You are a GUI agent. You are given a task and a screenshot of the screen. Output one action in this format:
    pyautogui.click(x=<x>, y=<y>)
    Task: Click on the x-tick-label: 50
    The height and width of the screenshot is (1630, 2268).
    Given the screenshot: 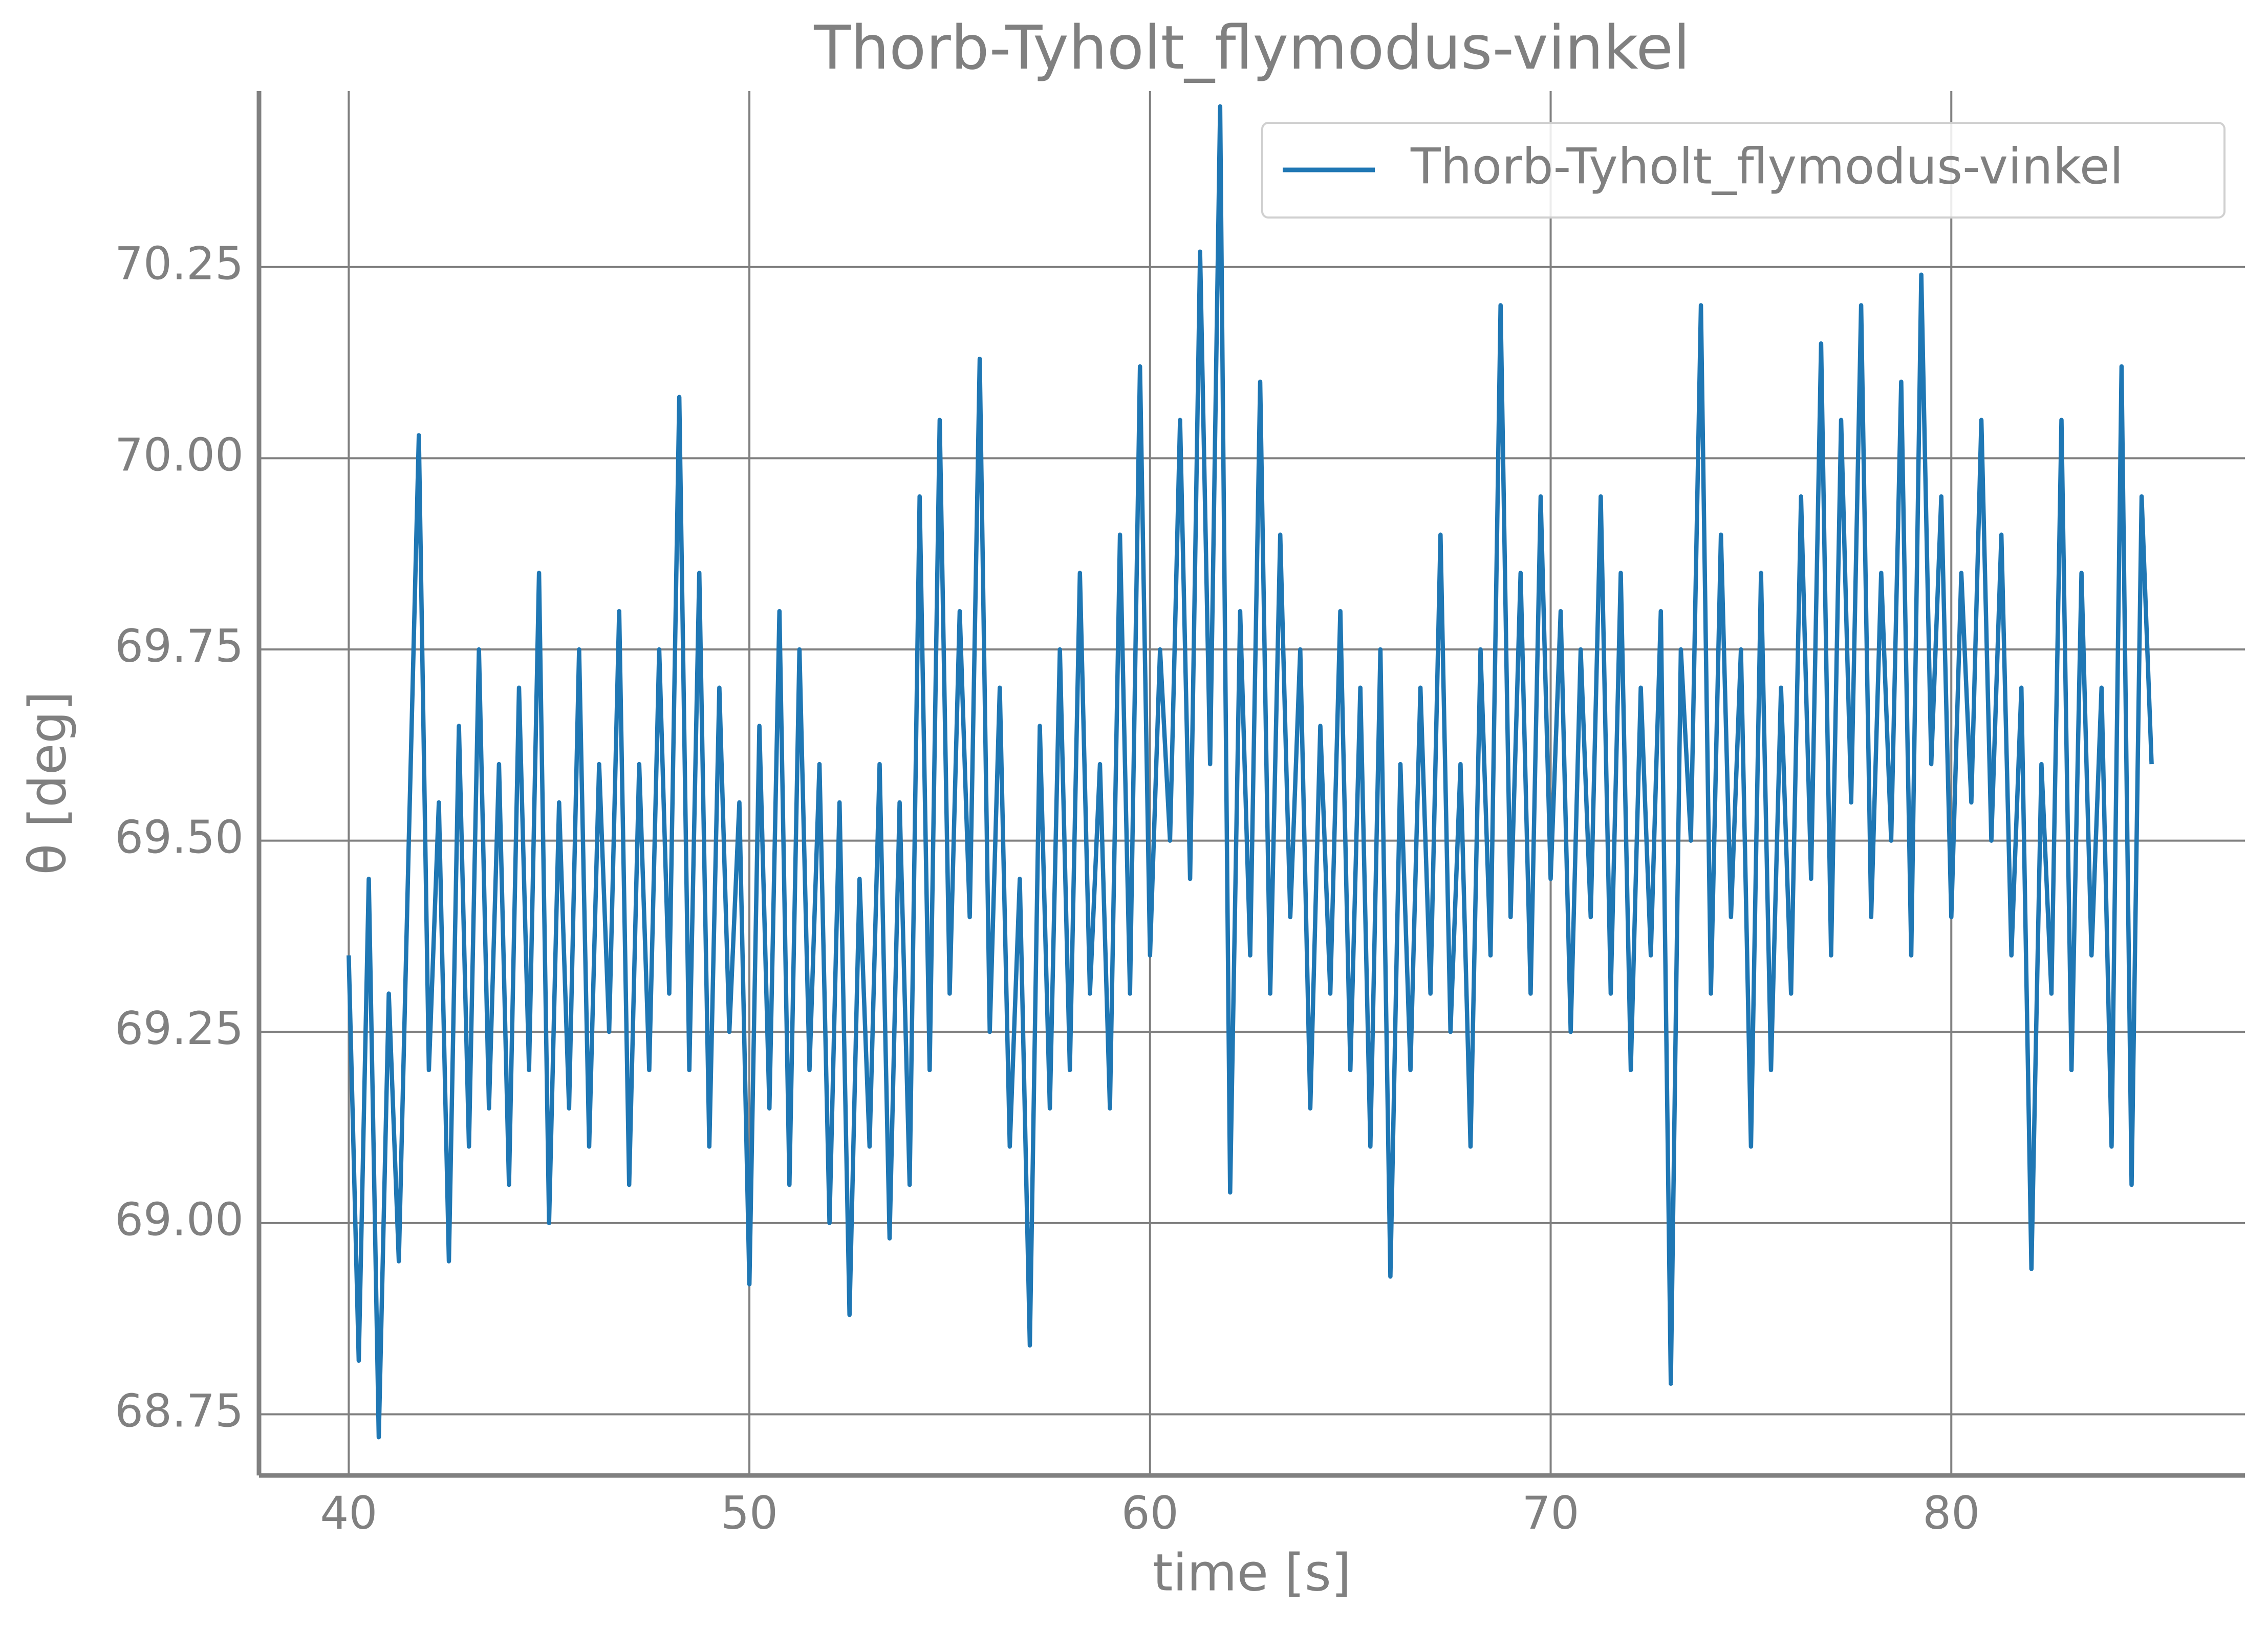 What is the action you would take?
    pyautogui.click(x=749, y=1513)
    